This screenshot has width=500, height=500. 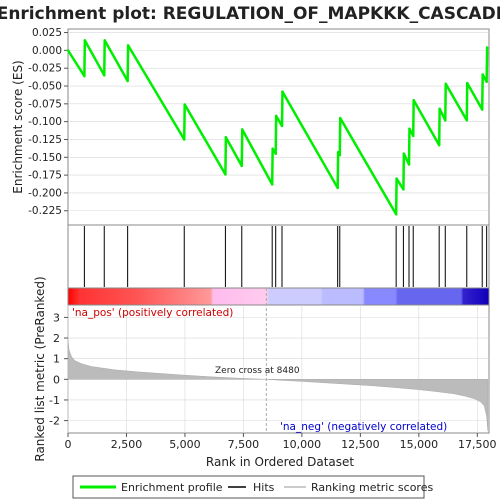 I want to click on es-y-tick-label: 0.025, so click(x=47, y=33).